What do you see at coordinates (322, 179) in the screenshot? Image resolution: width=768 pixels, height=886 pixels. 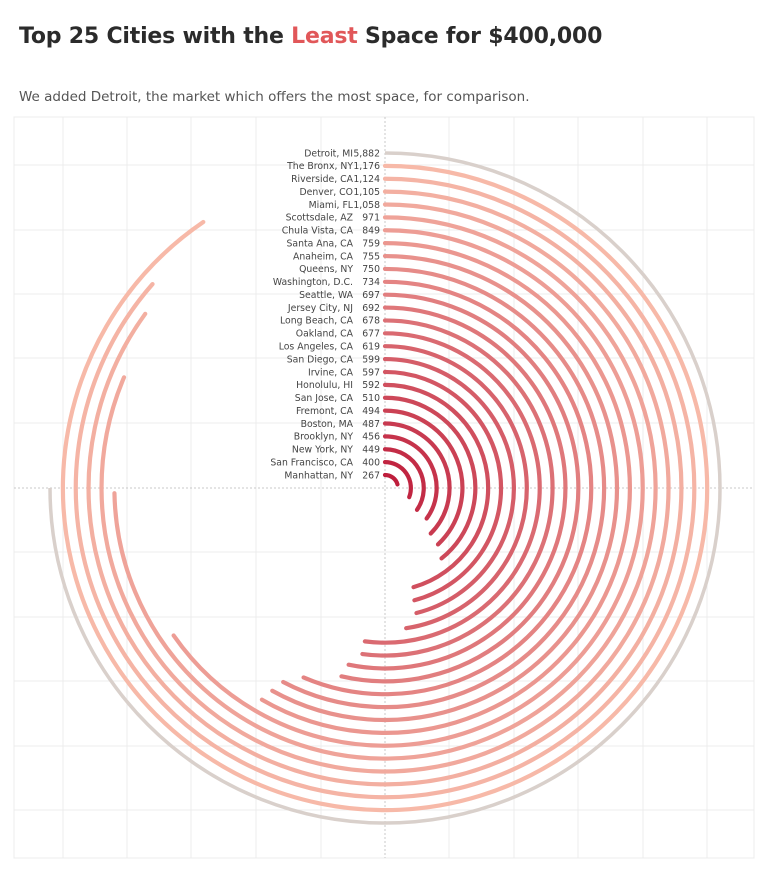 I see `city-label: Riverside, CA` at bounding box center [322, 179].